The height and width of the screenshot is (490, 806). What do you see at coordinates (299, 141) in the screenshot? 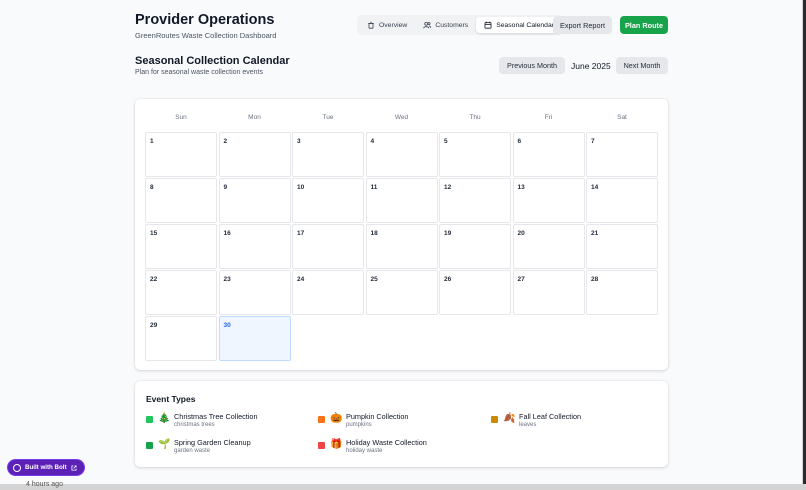
I see `day-number: 3` at bounding box center [299, 141].